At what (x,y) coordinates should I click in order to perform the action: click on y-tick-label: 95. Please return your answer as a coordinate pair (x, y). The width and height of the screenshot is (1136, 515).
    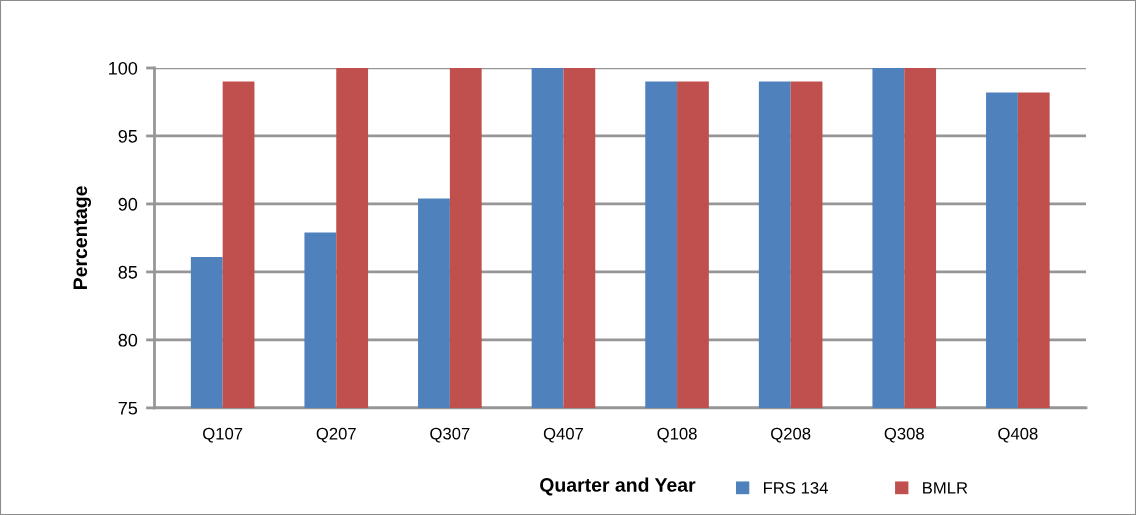
    Looking at the image, I should click on (128, 136).